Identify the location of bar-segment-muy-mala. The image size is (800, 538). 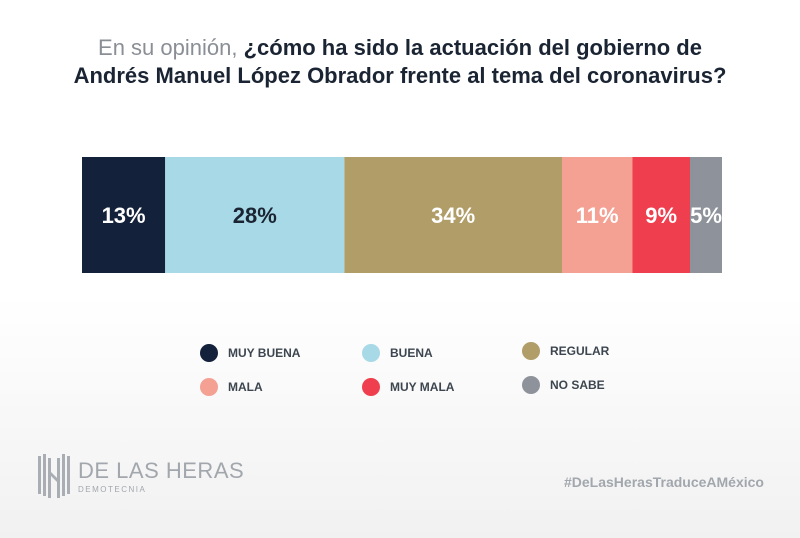
(661, 215).